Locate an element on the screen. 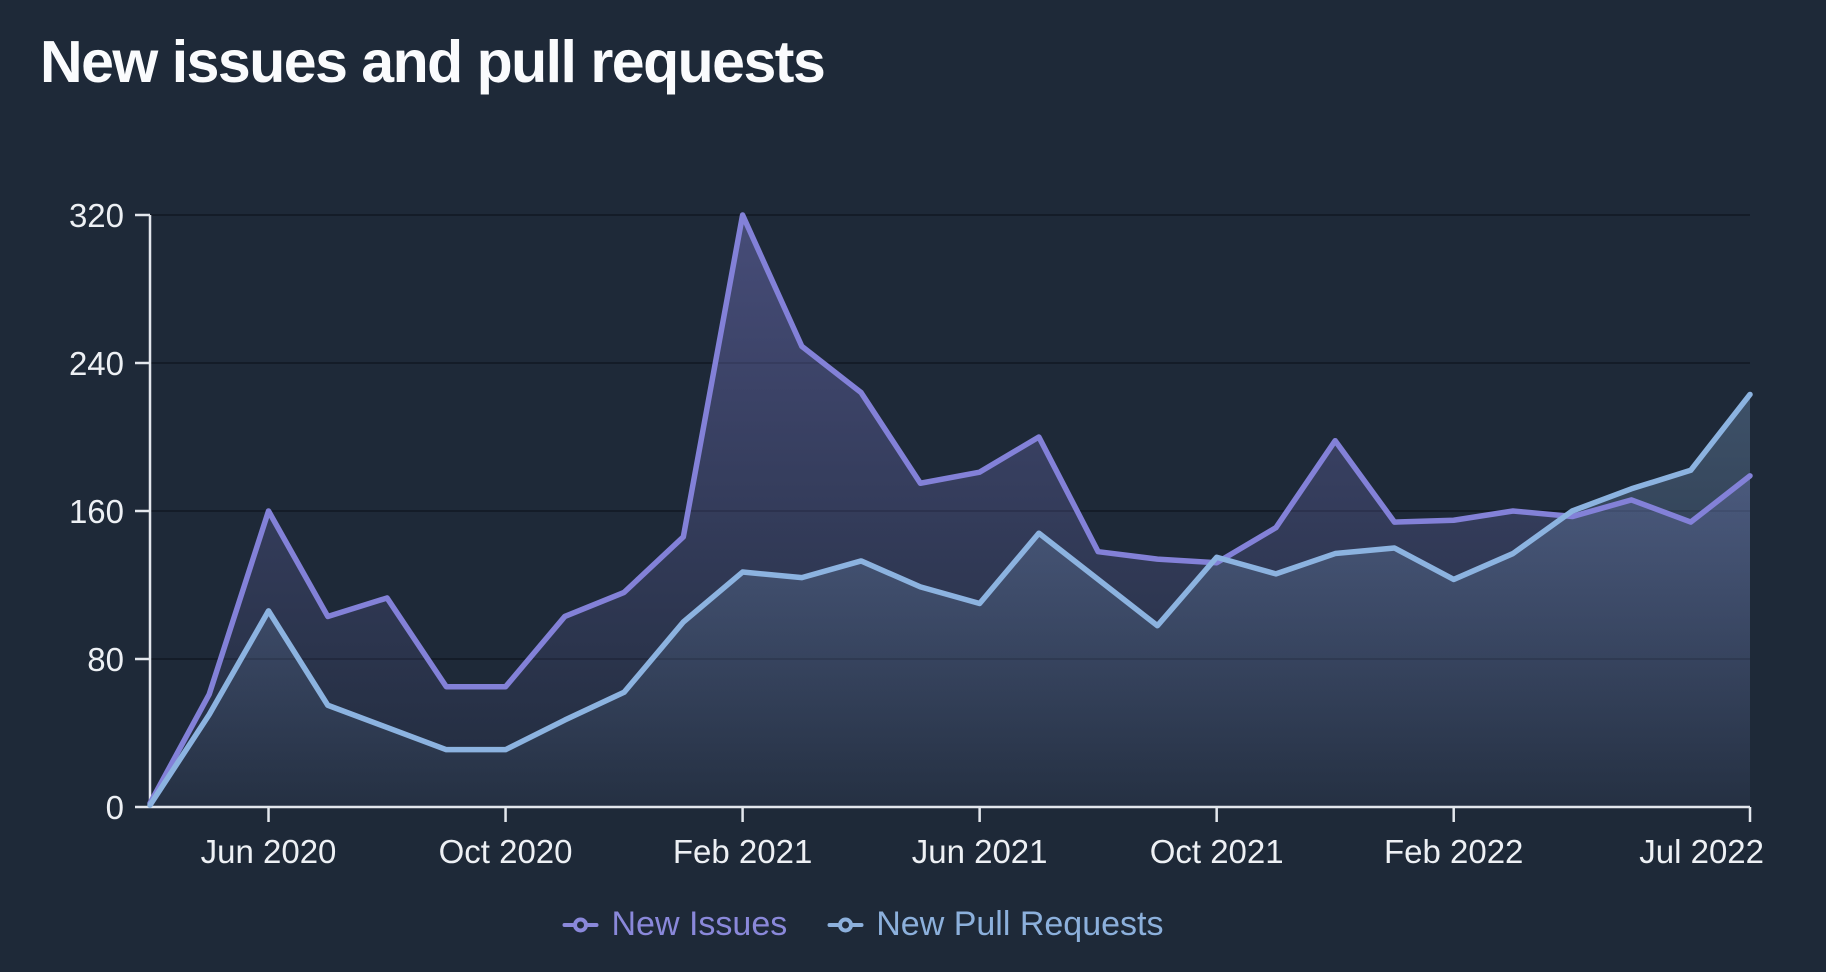 The height and width of the screenshot is (972, 1826). page-title: New issues and pull requests is located at coordinates (433, 62).